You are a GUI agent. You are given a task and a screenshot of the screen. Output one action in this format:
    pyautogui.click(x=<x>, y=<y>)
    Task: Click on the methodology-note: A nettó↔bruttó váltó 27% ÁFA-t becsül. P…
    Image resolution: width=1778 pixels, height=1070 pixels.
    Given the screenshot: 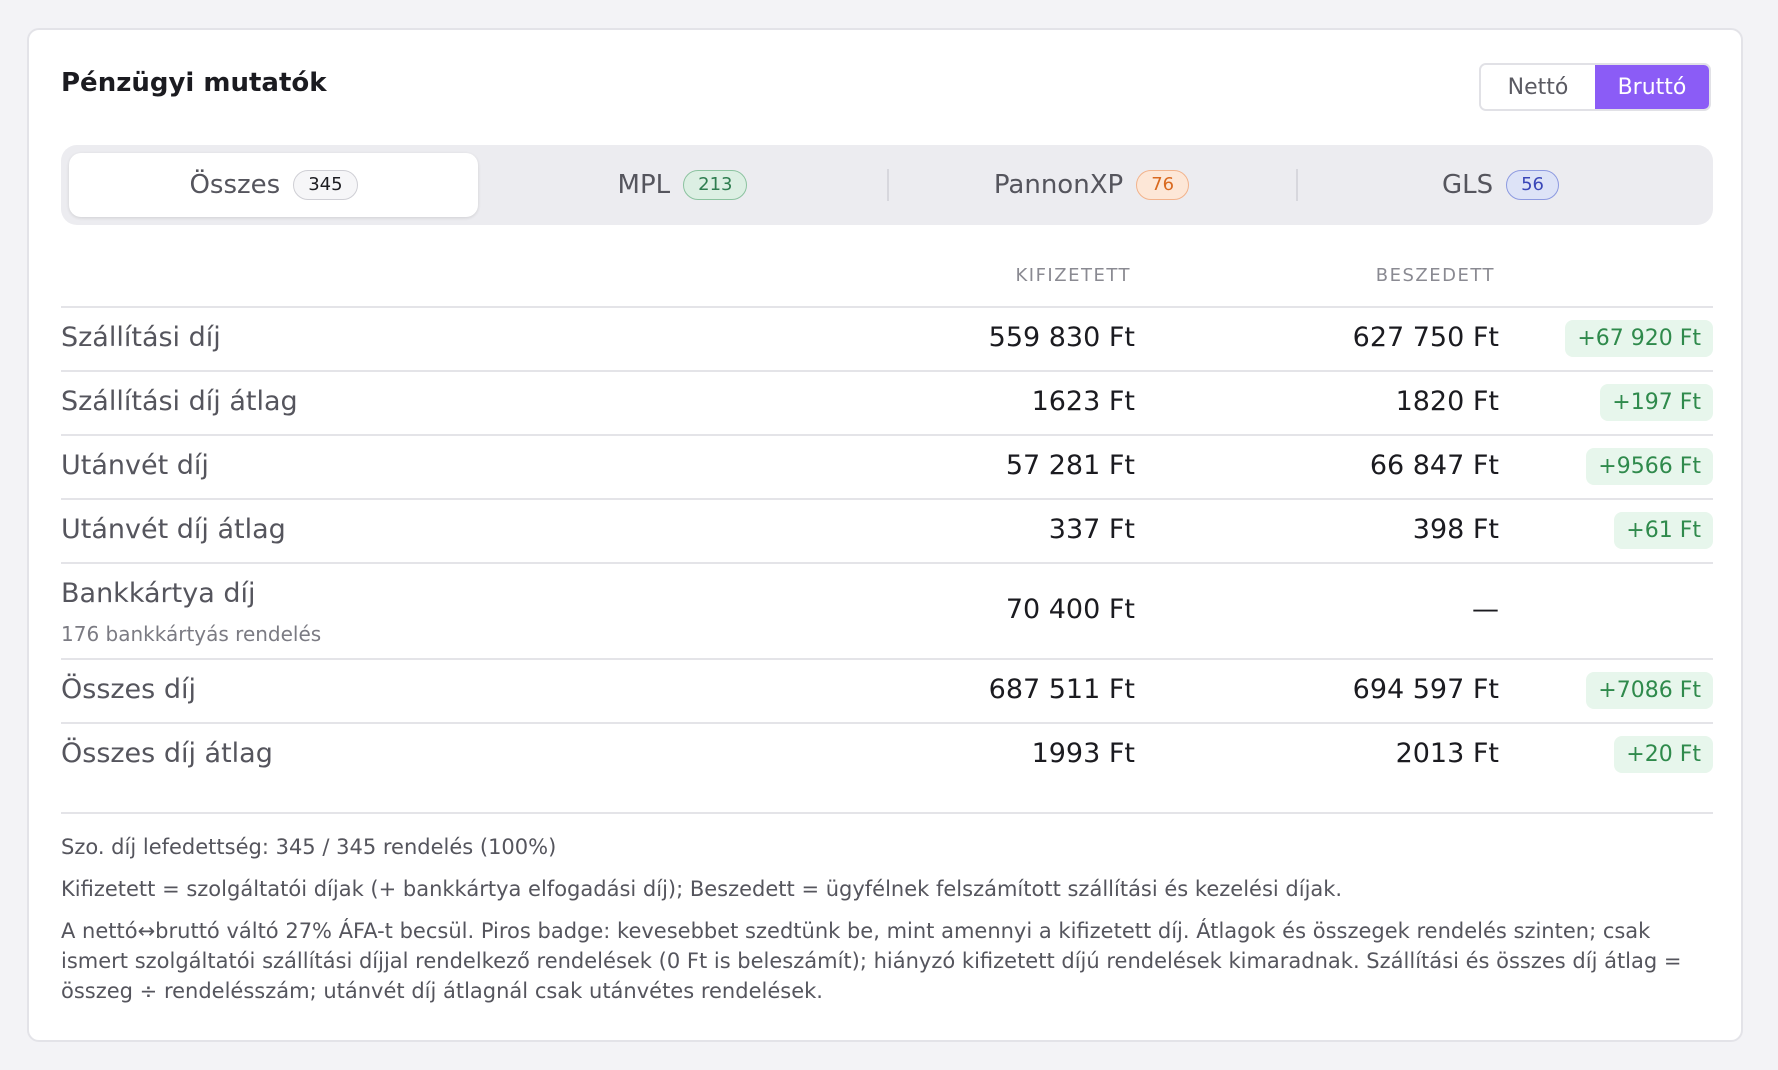 What is the action you would take?
    pyautogui.click(x=871, y=961)
    